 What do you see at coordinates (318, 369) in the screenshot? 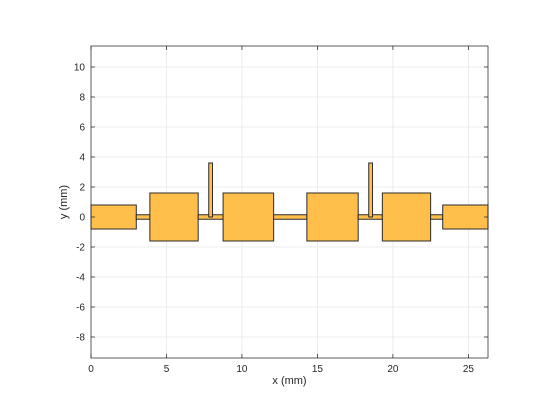
I see `x-tick-label: 15` at bounding box center [318, 369].